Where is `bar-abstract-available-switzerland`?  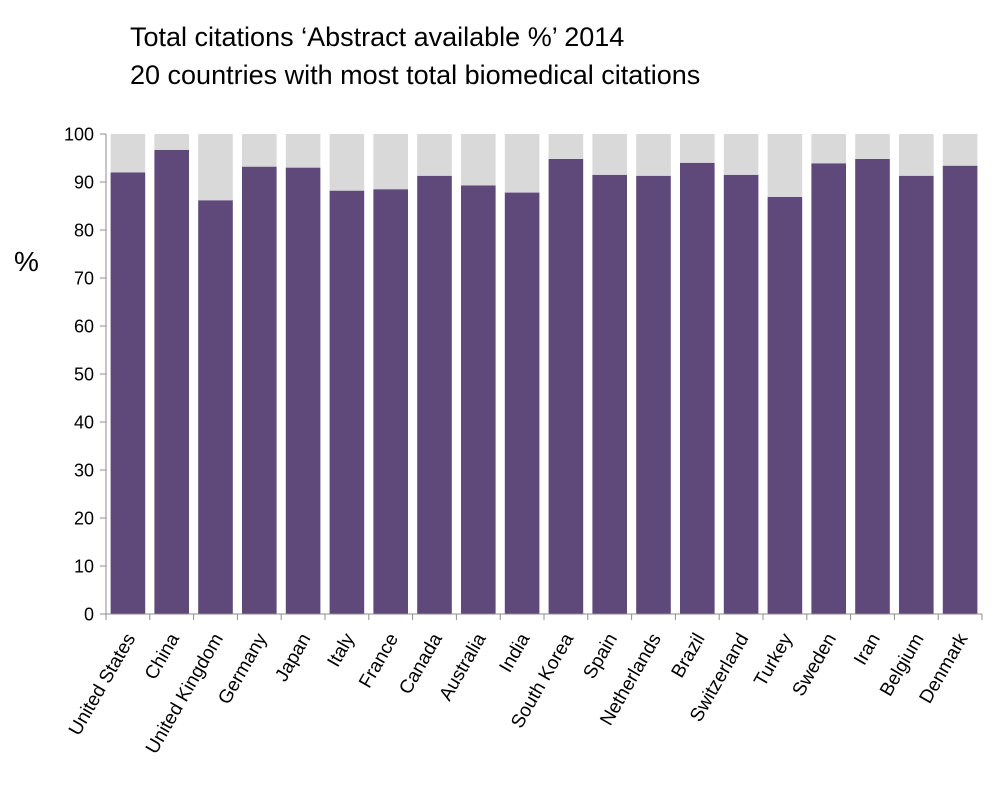
bar-abstract-available-switzerland is located at coordinates (741, 394).